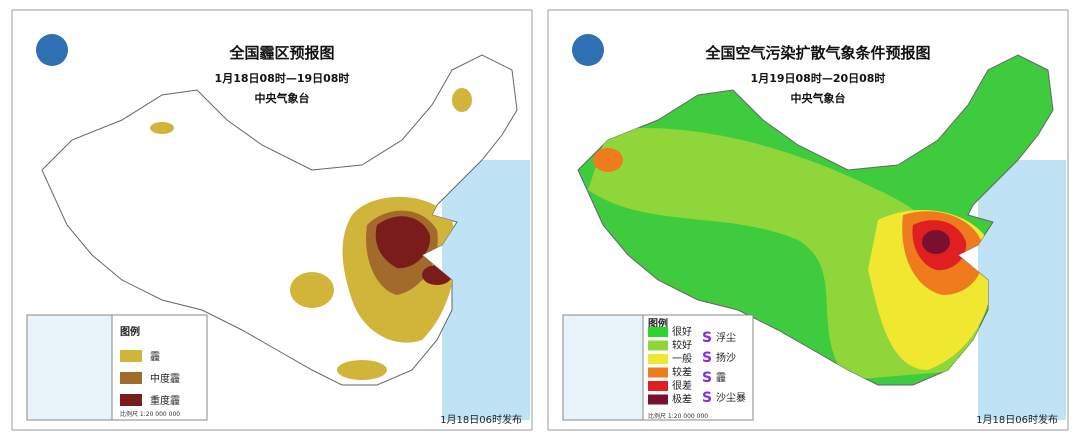 Image resolution: width=1080 pixels, height=440 pixels. What do you see at coordinates (818, 78) in the screenshot?
I see `map-period: 1月19日08时—20日08时` at bounding box center [818, 78].